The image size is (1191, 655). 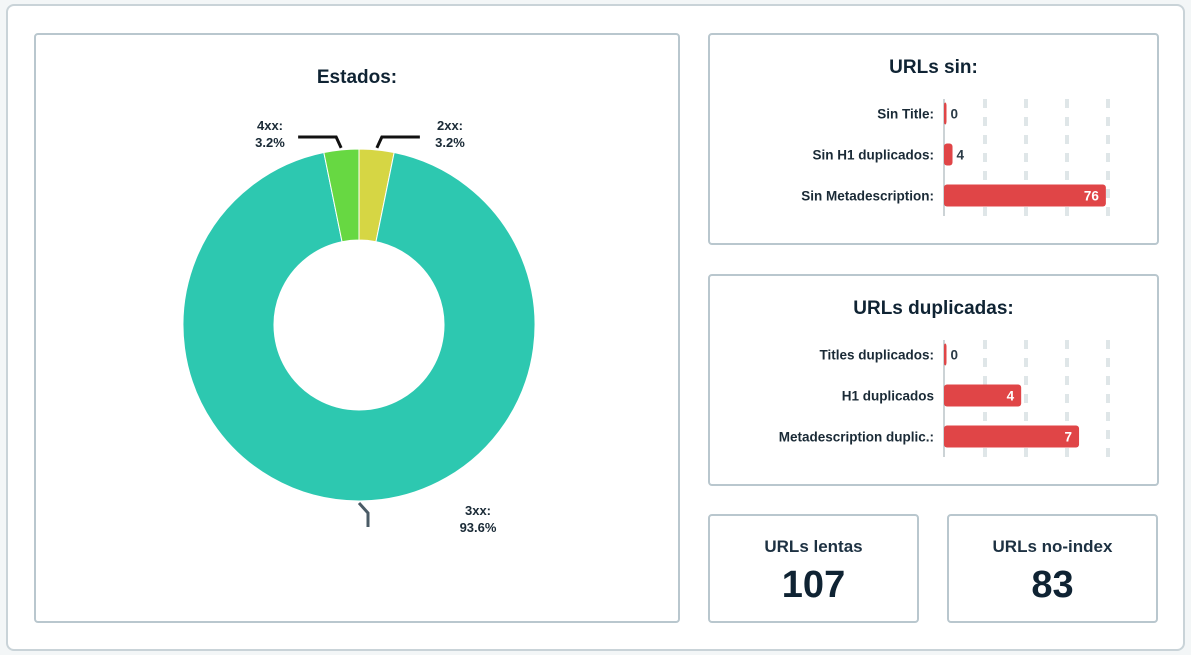 What do you see at coordinates (905, 114) in the screenshot?
I see `urls-sin-category-label: Sin Title:` at bounding box center [905, 114].